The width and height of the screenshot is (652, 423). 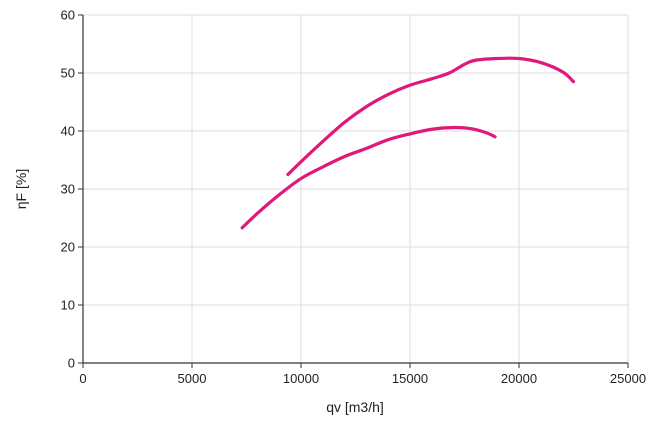 What do you see at coordinates (68, 189) in the screenshot?
I see `y-tick-label: 30` at bounding box center [68, 189].